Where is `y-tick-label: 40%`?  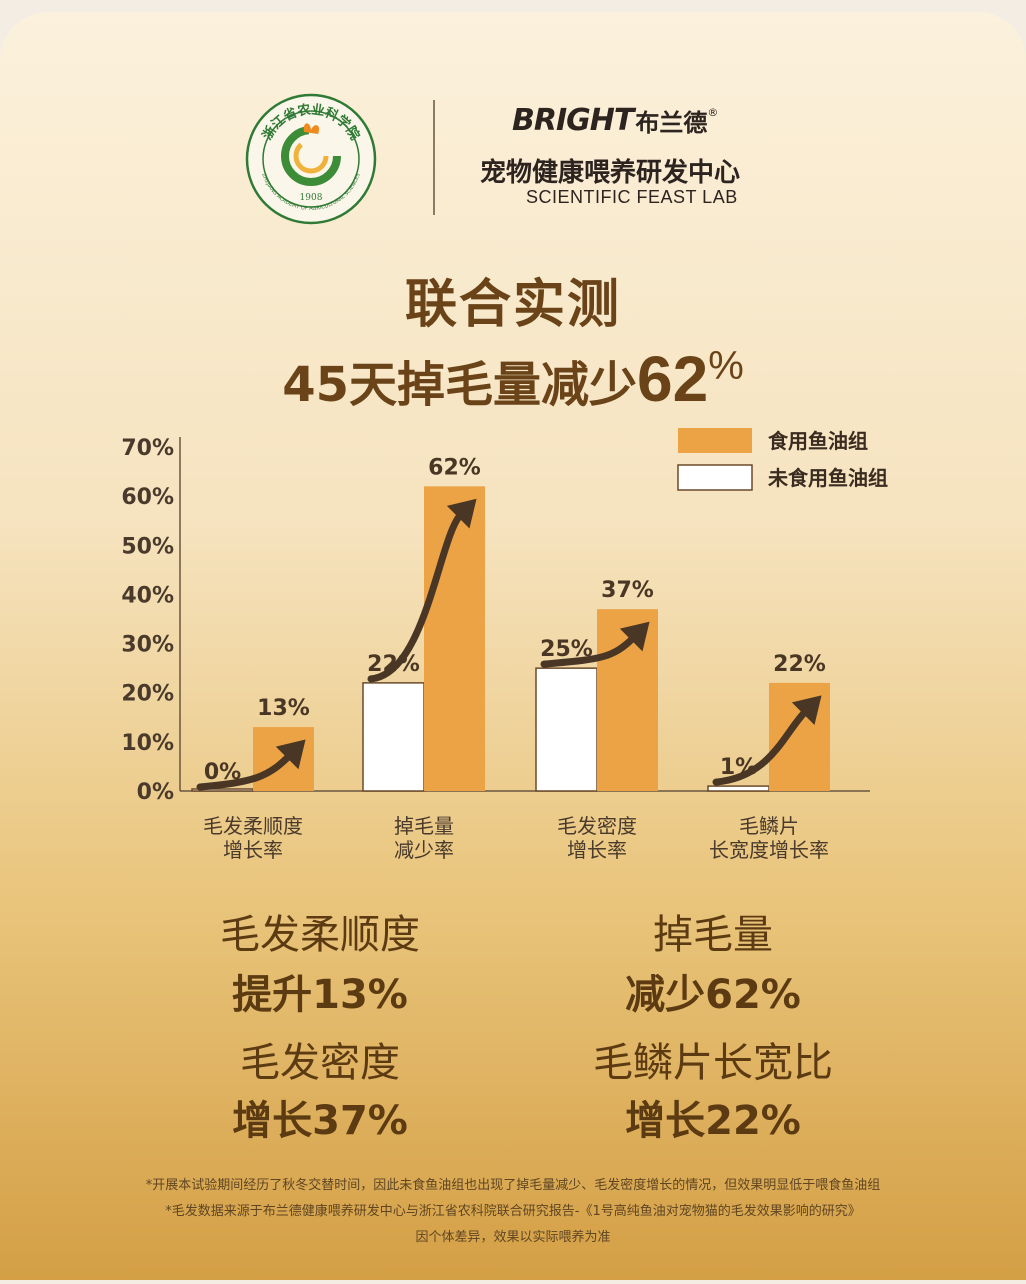
y-tick-label: 40% is located at coordinates (147, 595).